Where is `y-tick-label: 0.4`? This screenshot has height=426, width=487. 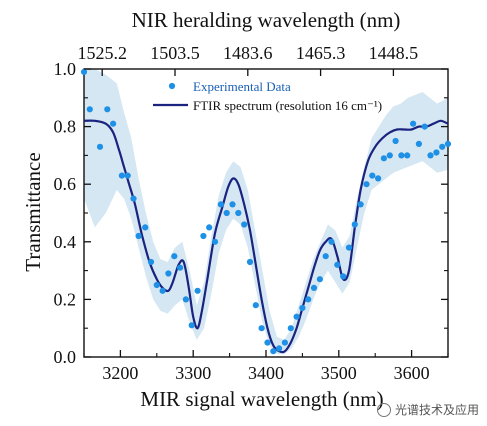 y-tick-label: 0.4 is located at coordinates (65, 242).